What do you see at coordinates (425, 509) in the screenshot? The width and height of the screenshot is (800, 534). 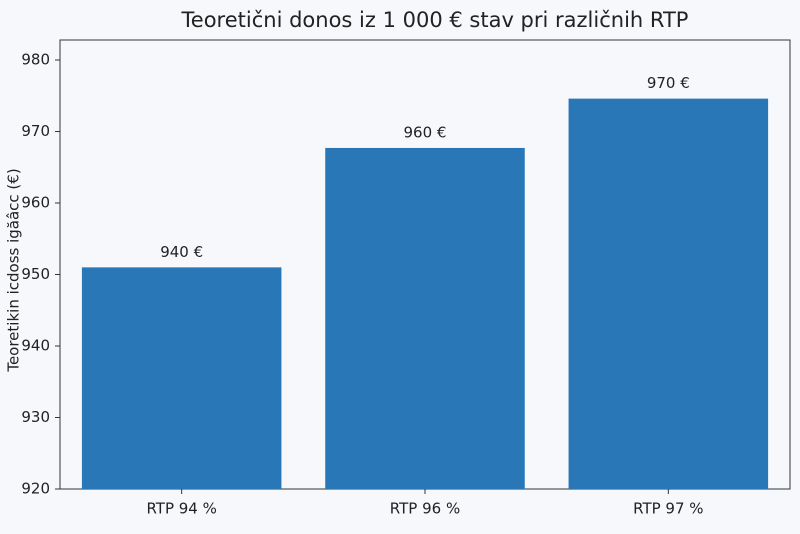 I see `x-tick-label: RTP 96 %` at bounding box center [425, 509].